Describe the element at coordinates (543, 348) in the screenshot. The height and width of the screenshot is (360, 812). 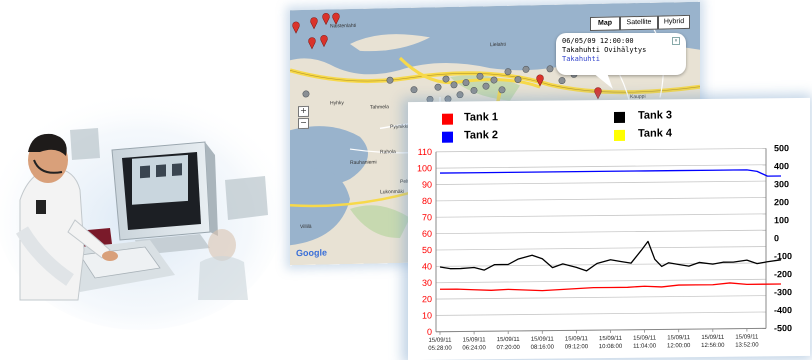
I see `x-tick-label: 08:16:00` at that location.